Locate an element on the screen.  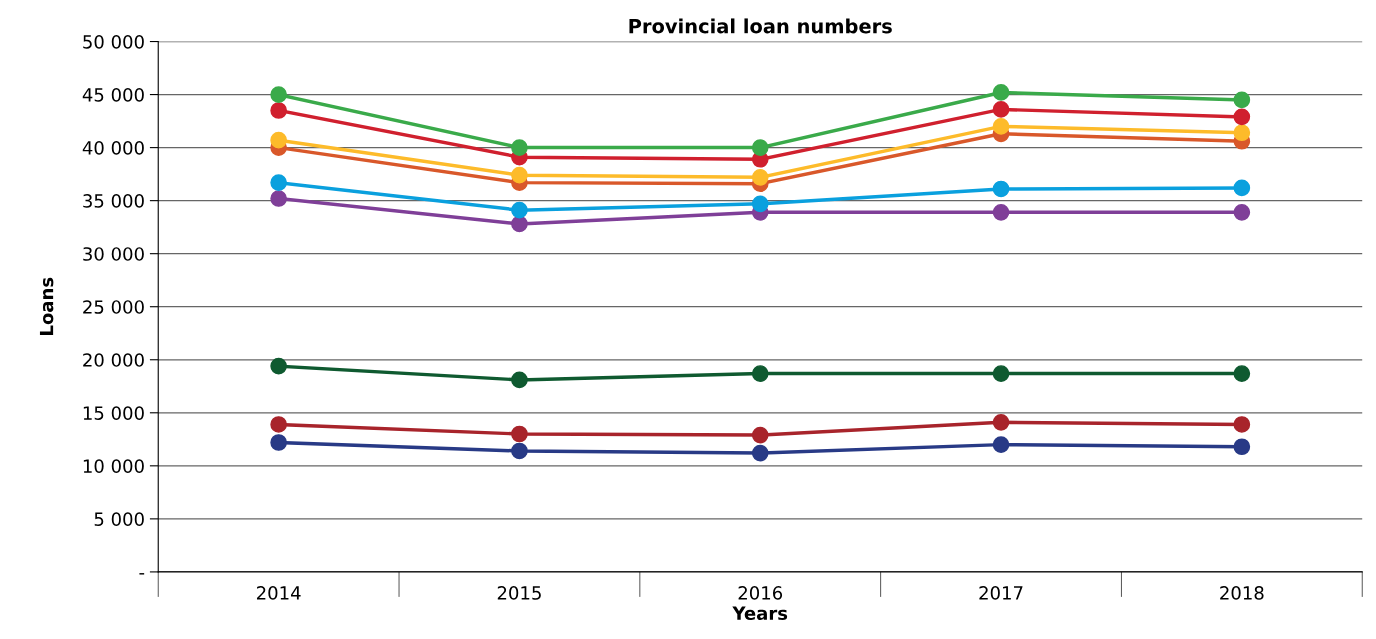
y-tick-label: 45 000 is located at coordinates (113, 95).